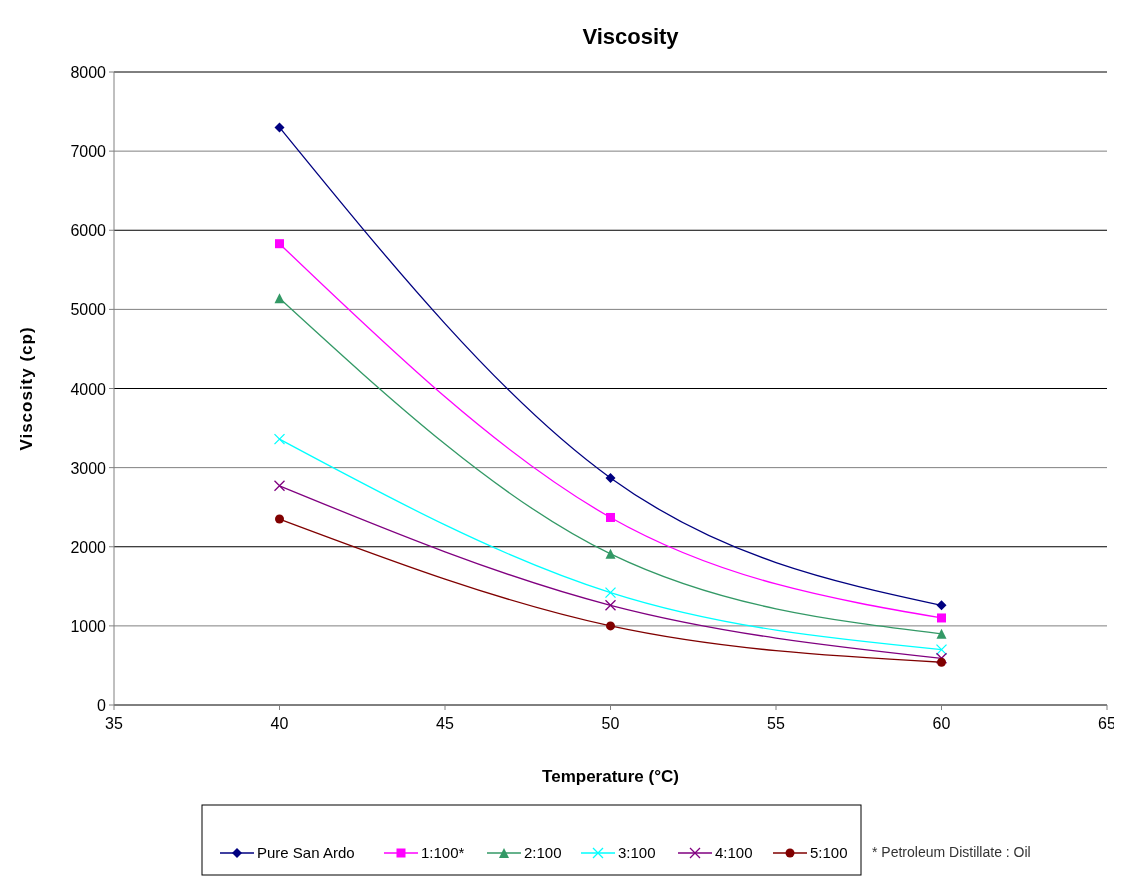 The width and height of the screenshot is (1122, 881). Describe the element at coordinates (88, 231) in the screenshot. I see `y-tick-label: 6000` at that location.